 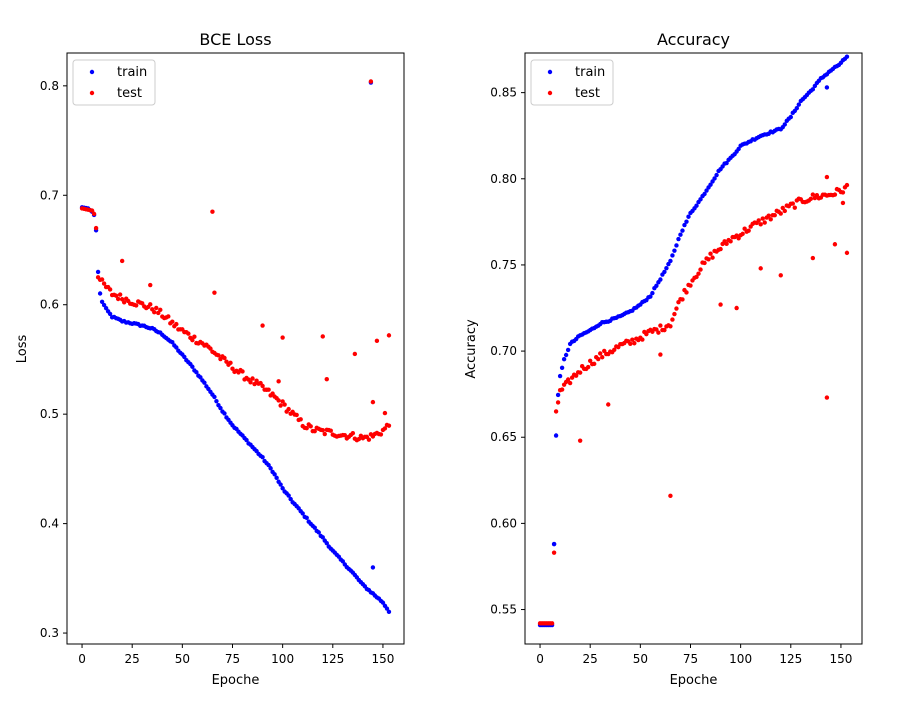 I want to click on accuracy-y-tick-label: 0.85, so click(x=503, y=93).